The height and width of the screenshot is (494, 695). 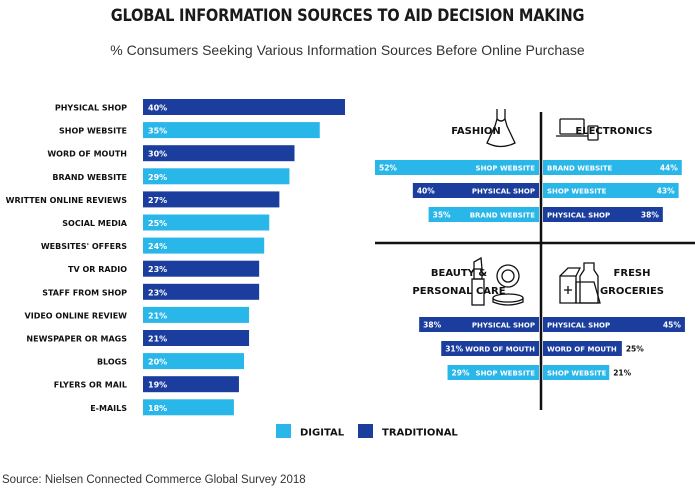 What do you see at coordinates (93, 131) in the screenshot?
I see `category-label: SHOP WEBSITE` at bounding box center [93, 131].